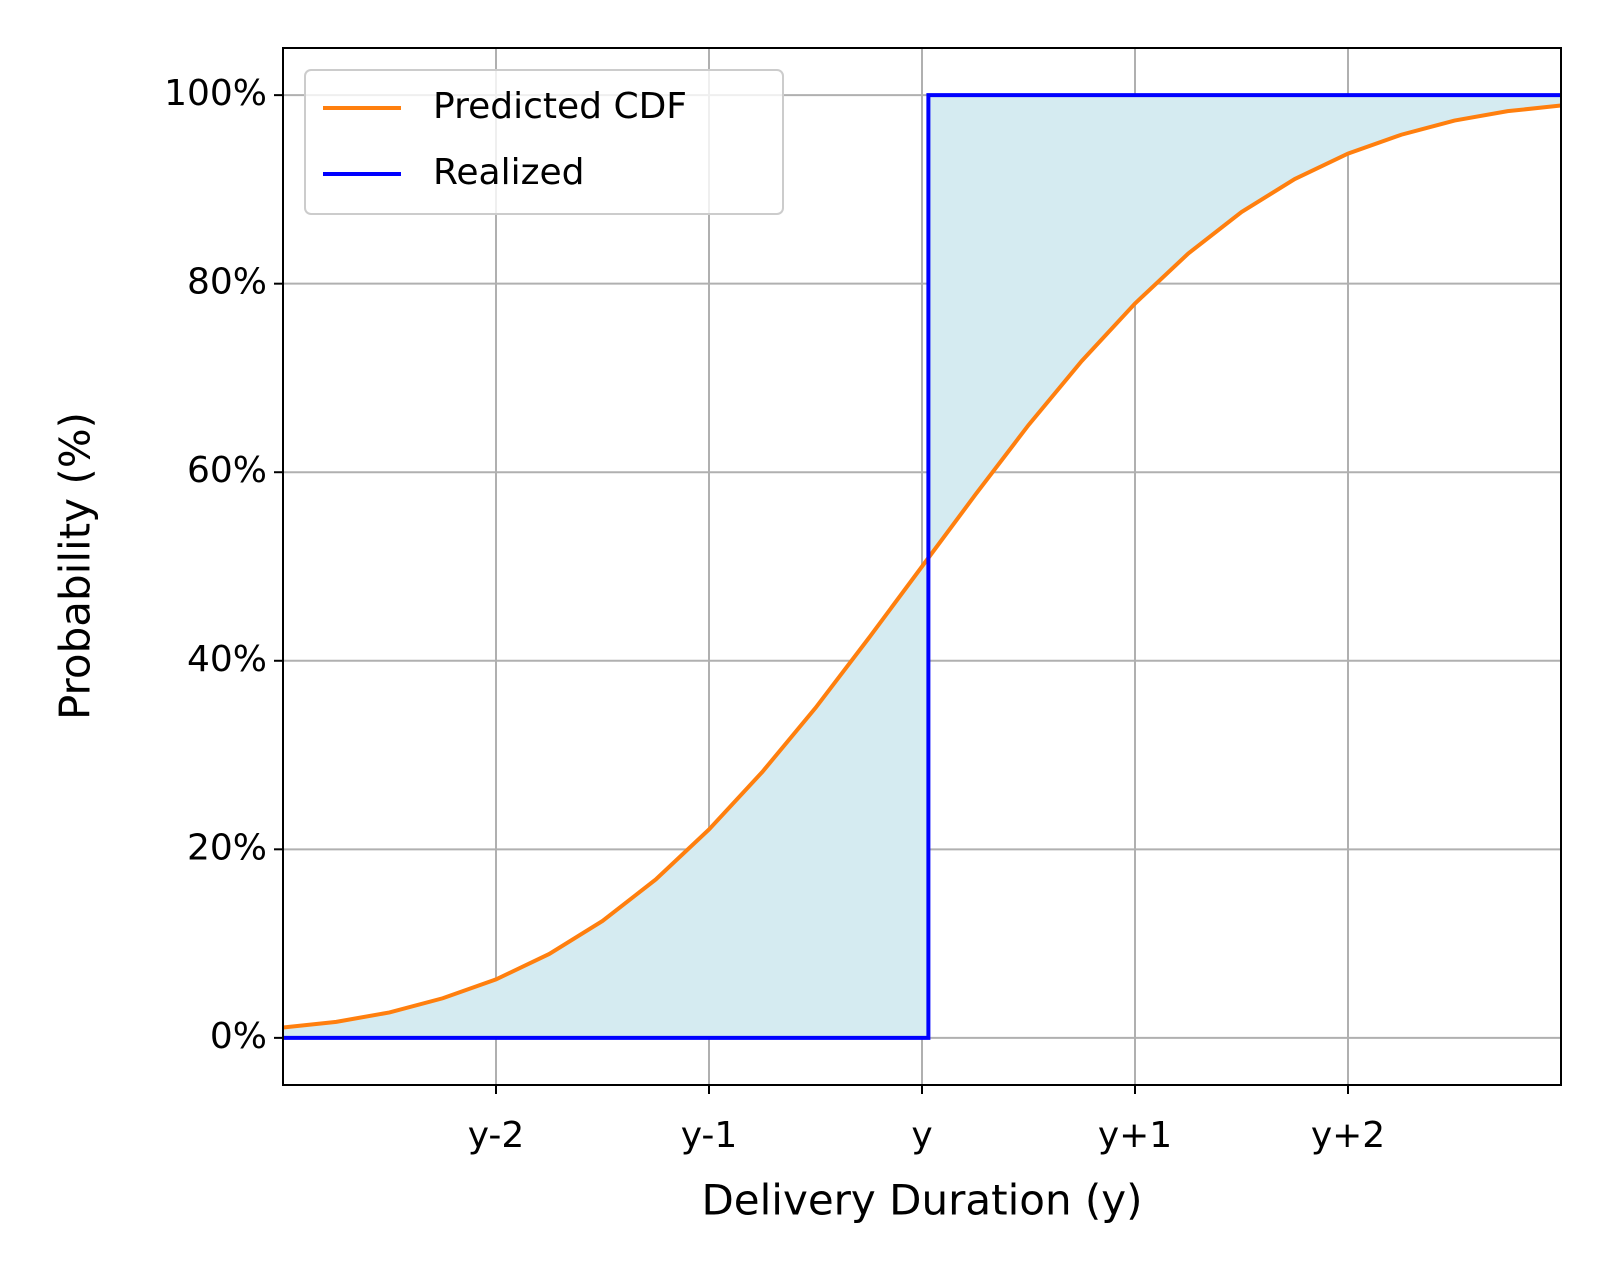 This screenshot has width=1600, height=1284. I want to click on x-tick-label: y-1, so click(709, 1135).